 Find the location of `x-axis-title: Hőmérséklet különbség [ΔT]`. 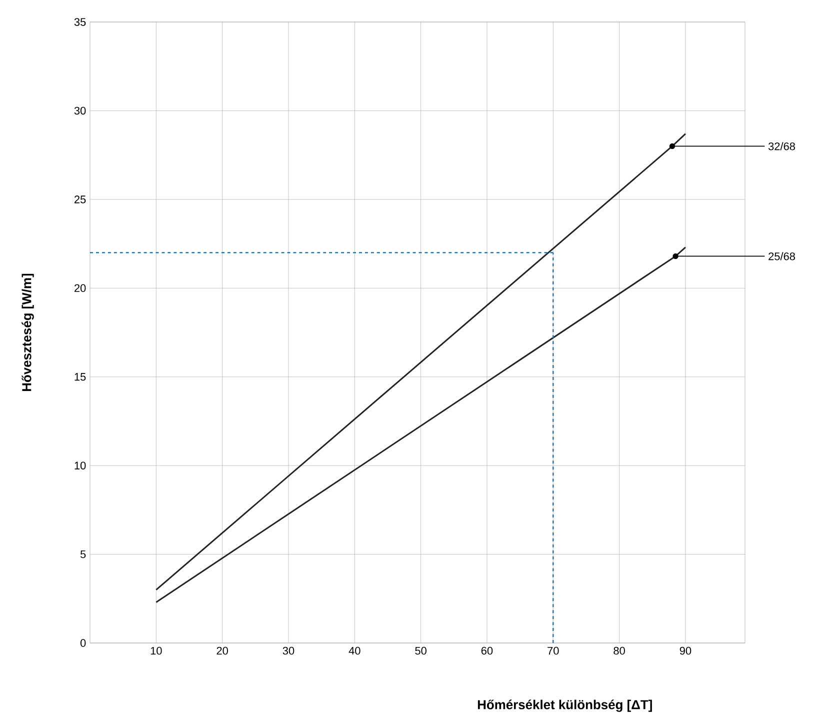

x-axis-title: Hőmérséklet különbség [ΔT] is located at coordinates (565, 706).